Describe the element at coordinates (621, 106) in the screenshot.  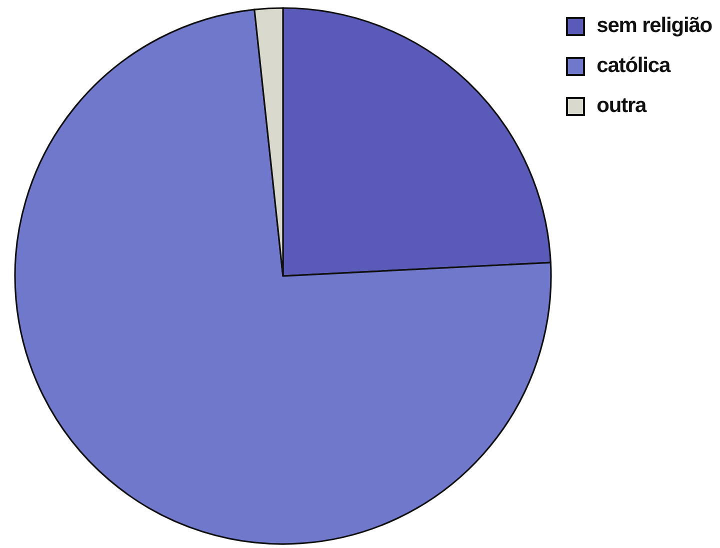
I see `legend-label: outra` at that location.